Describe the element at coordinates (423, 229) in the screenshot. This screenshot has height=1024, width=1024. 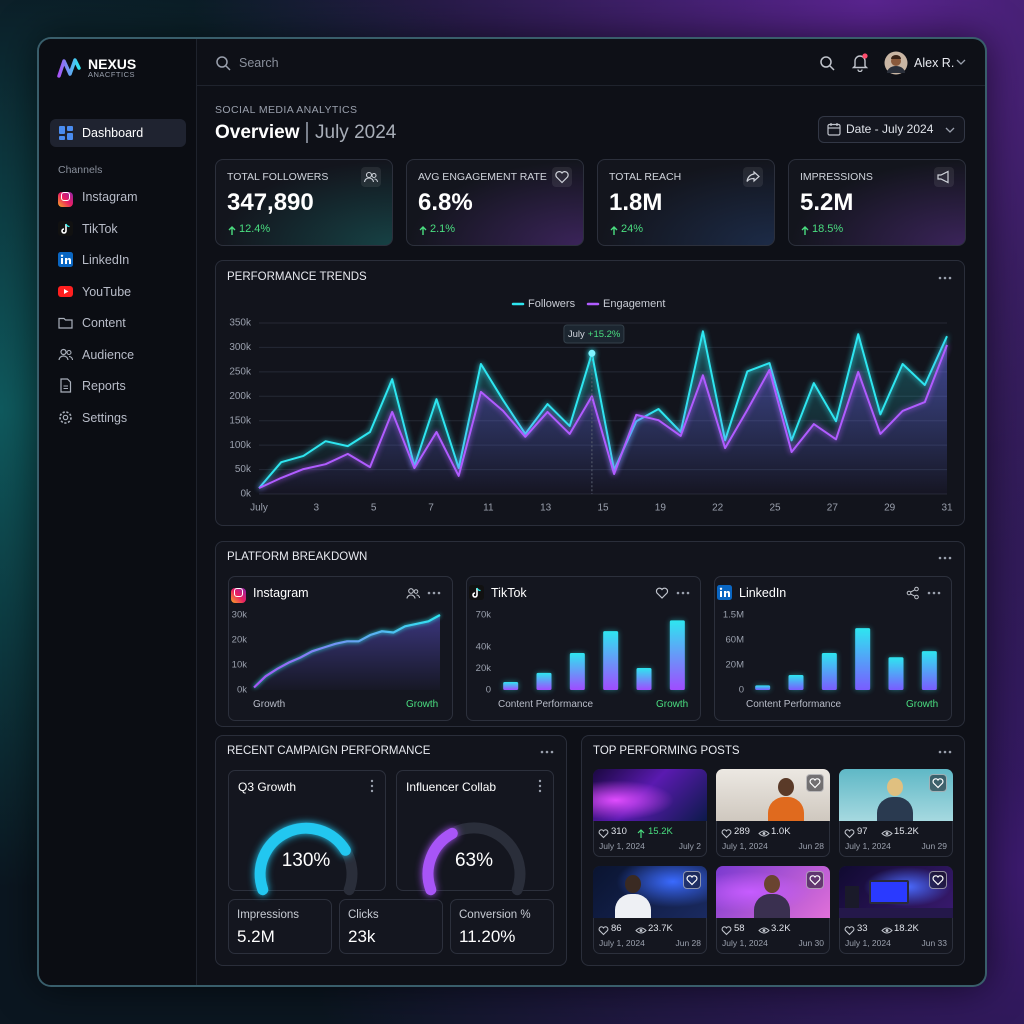
I see `kpi-arrow` at that location.